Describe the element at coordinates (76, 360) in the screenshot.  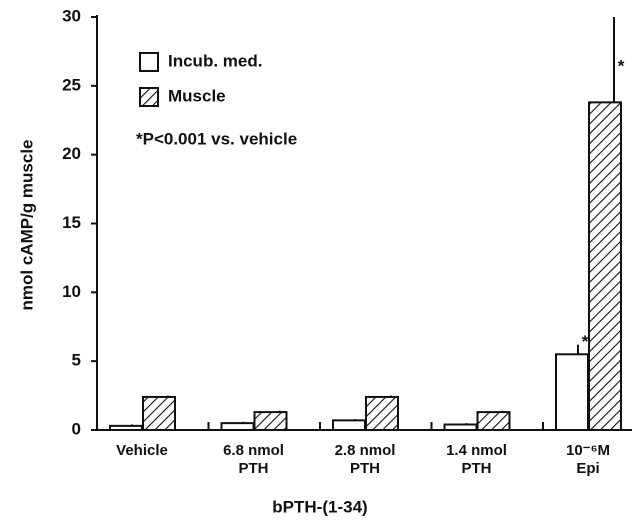
I see `y-tick-label: 5` at that location.